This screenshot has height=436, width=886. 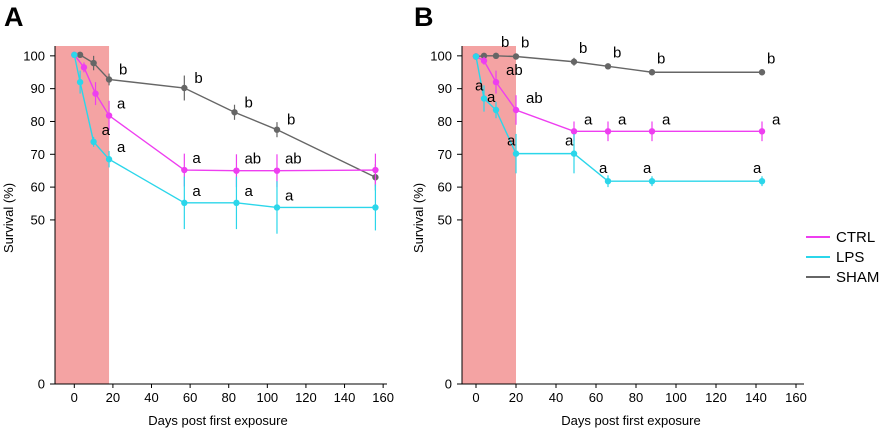 What do you see at coordinates (190, 397) in the screenshot?
I see `x-tick-label: 60` at bounding box center [190, 397].